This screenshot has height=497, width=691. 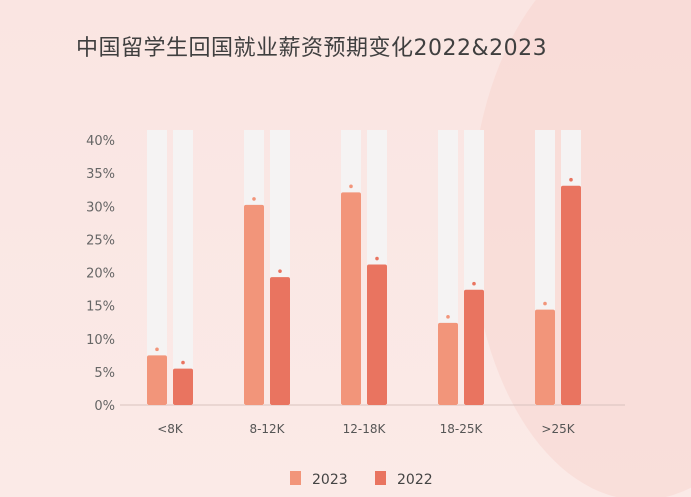 I want to click on x-tick-label: 8-12K, so click(x=267, y=429).